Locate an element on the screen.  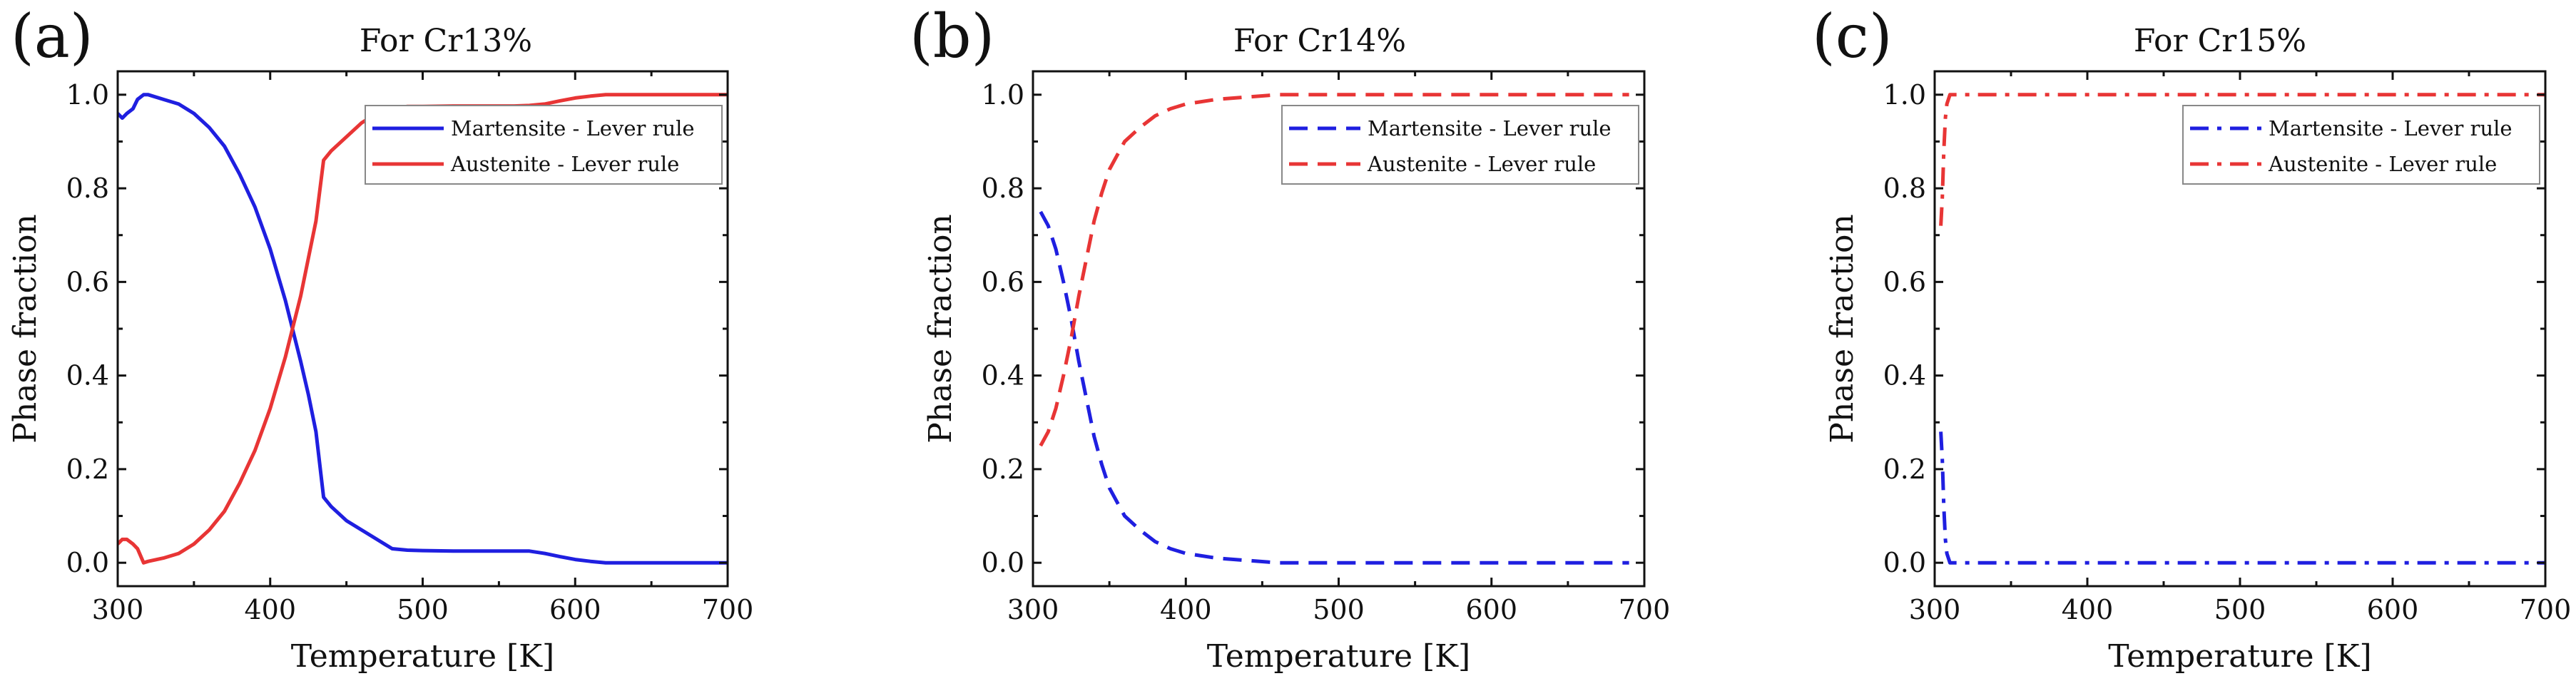
chart-title: For Cr14% is located at coordinates (1319, 41).